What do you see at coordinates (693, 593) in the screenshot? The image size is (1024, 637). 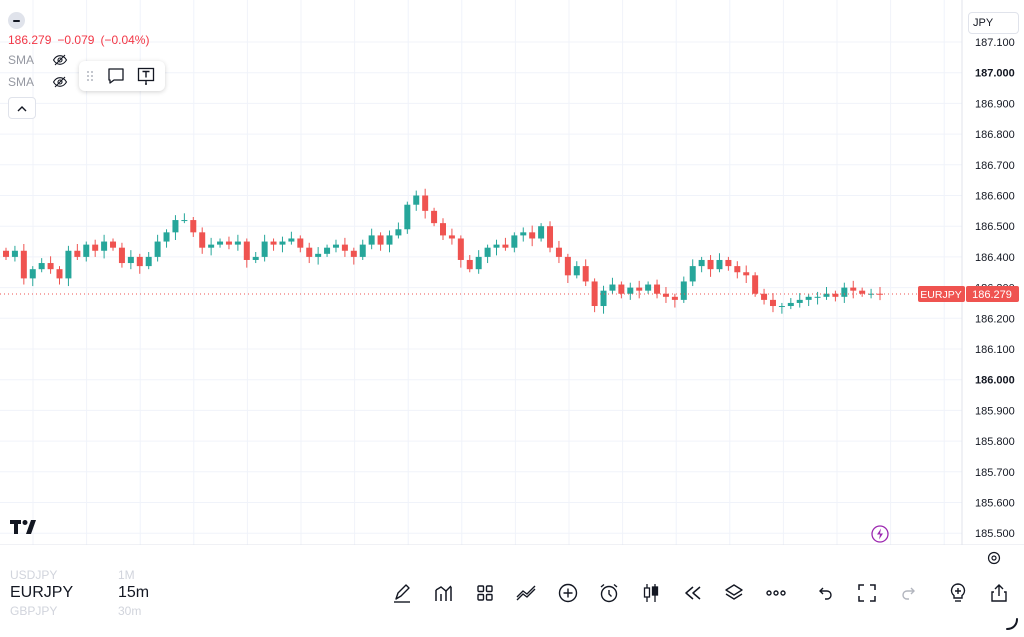 I see `replay-icon` at bounding box center [693, 593].